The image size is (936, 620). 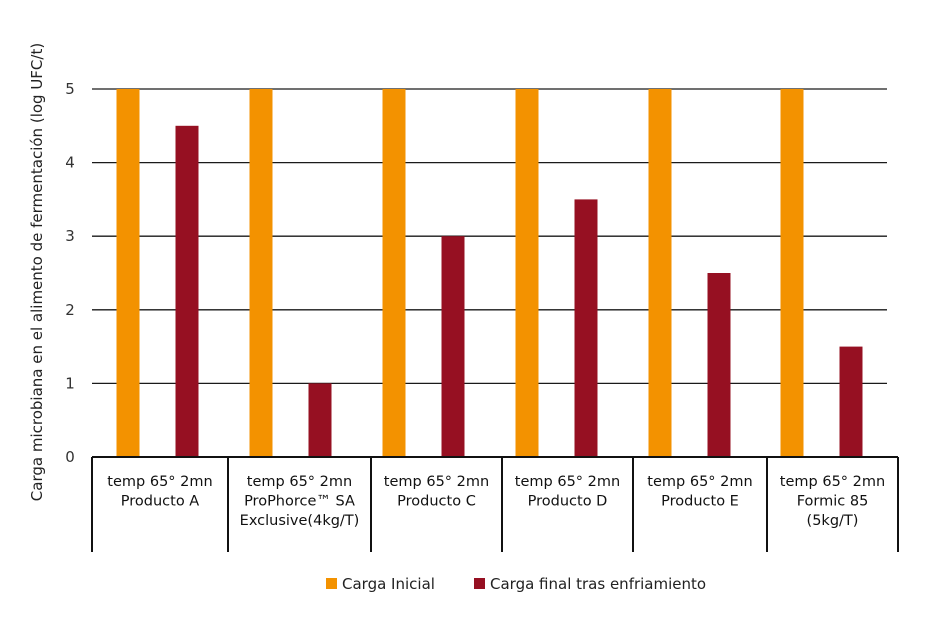 I want to click on y-tick-label: 0, so click(x=70, y=457).